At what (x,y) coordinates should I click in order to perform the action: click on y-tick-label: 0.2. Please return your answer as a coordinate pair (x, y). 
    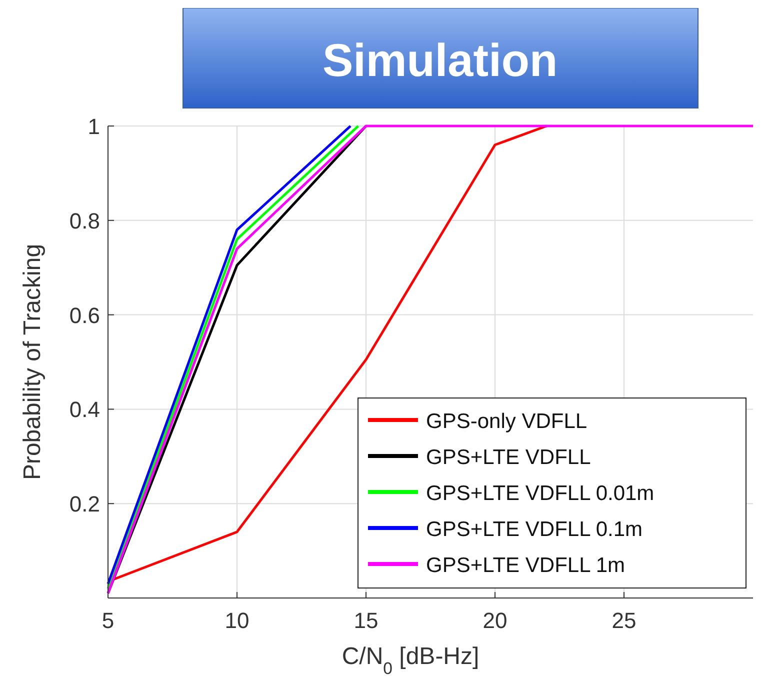
    Looking at the image, I should click on (84, 504).